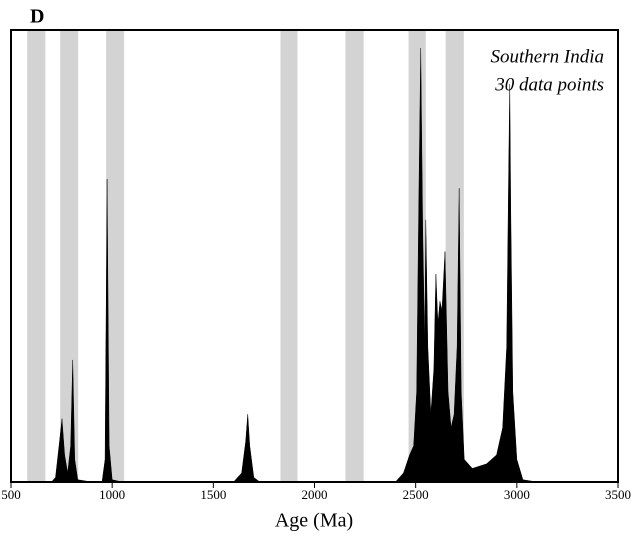  Describe the element at coordinates (37, 17) in the screenshot. I see `panel-label: D` at that location.